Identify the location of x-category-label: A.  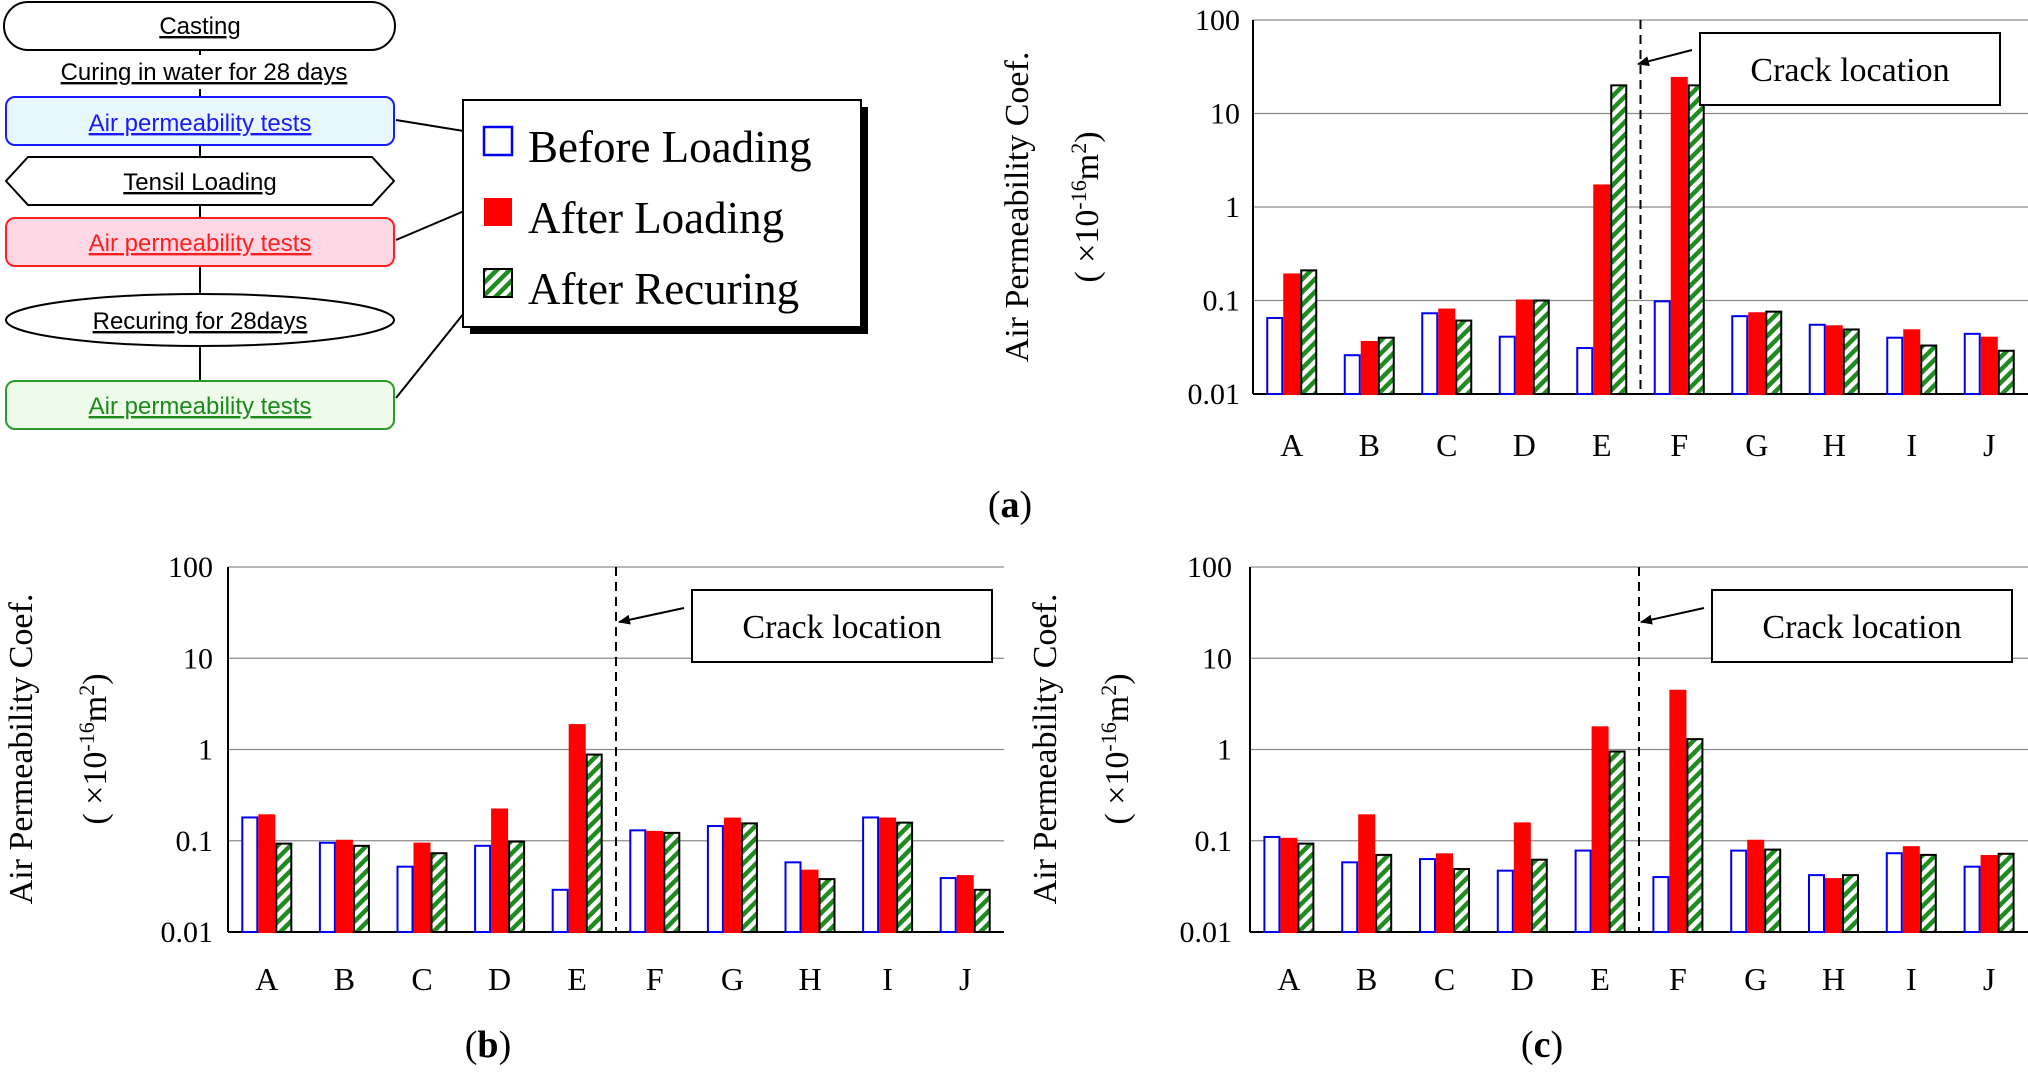
(1288, 979).